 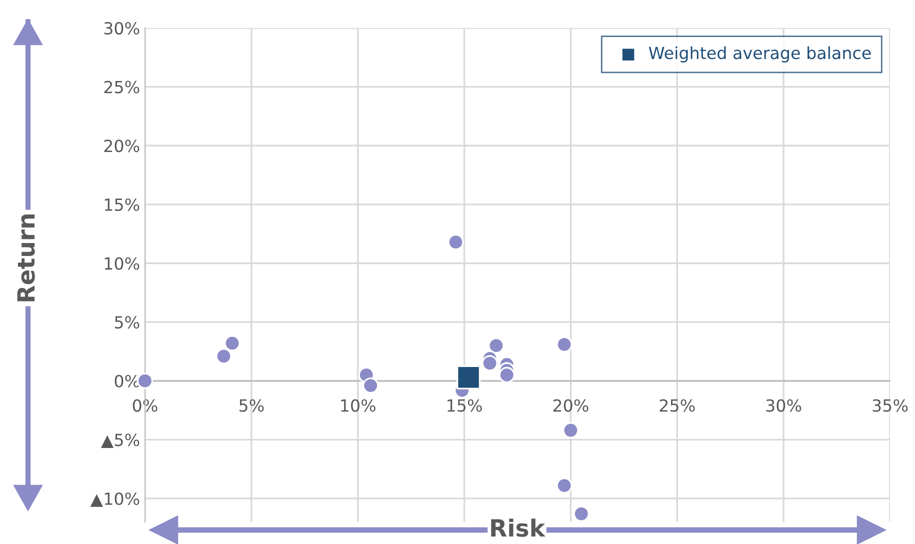 What do you see at coordinates (122, 28) in the screenshot?
I see `y-tick-label: 30%` at bounding box center [122, 28].